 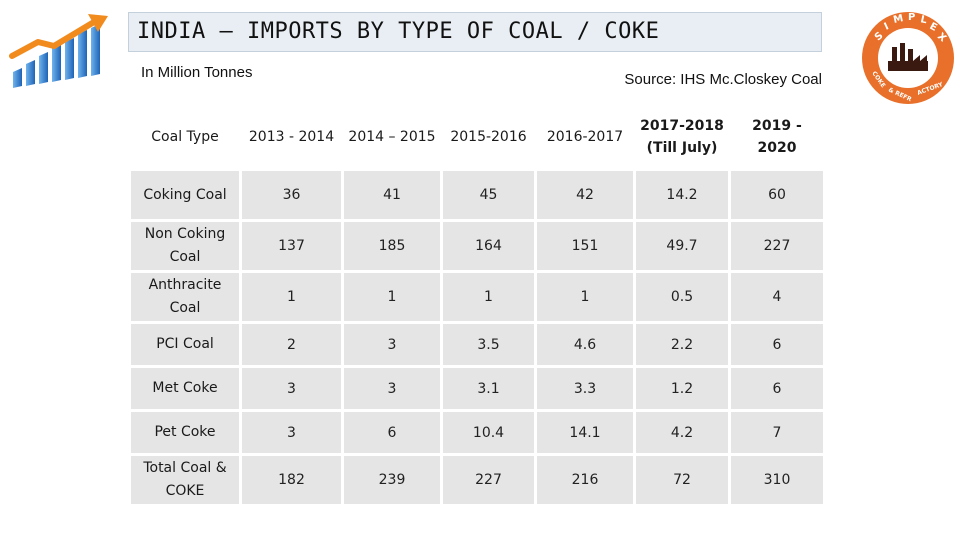 I want to click on coal-type-cell: Met Coke, so click(x=185, y=388).